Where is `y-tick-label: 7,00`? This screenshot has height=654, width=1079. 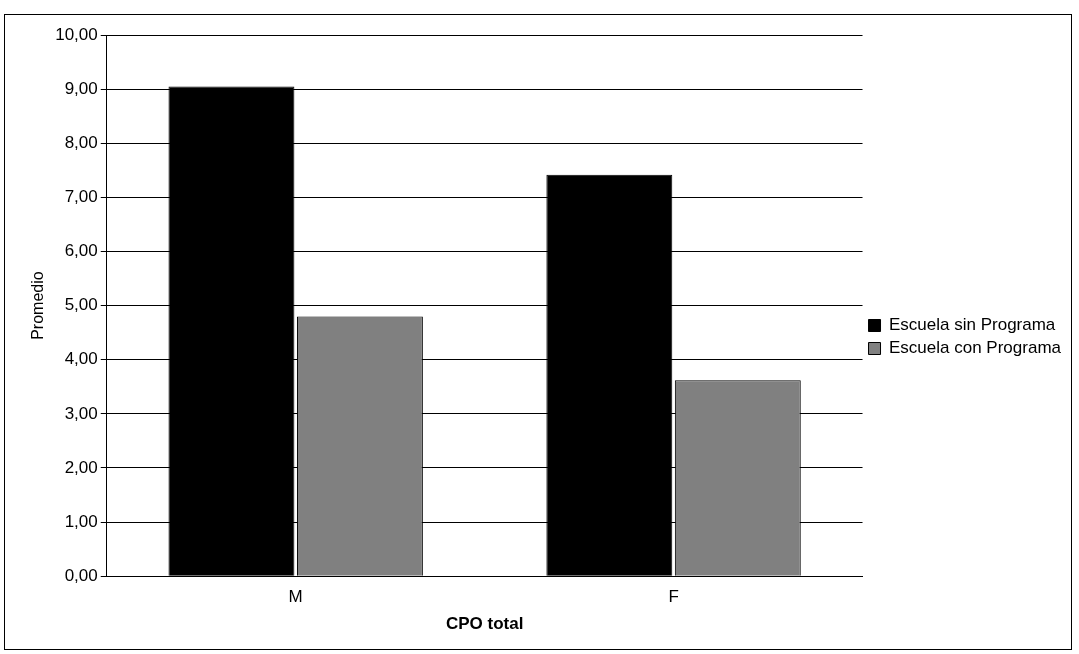
y-tick-label: 7,00 is located at coordinates (81, 197).